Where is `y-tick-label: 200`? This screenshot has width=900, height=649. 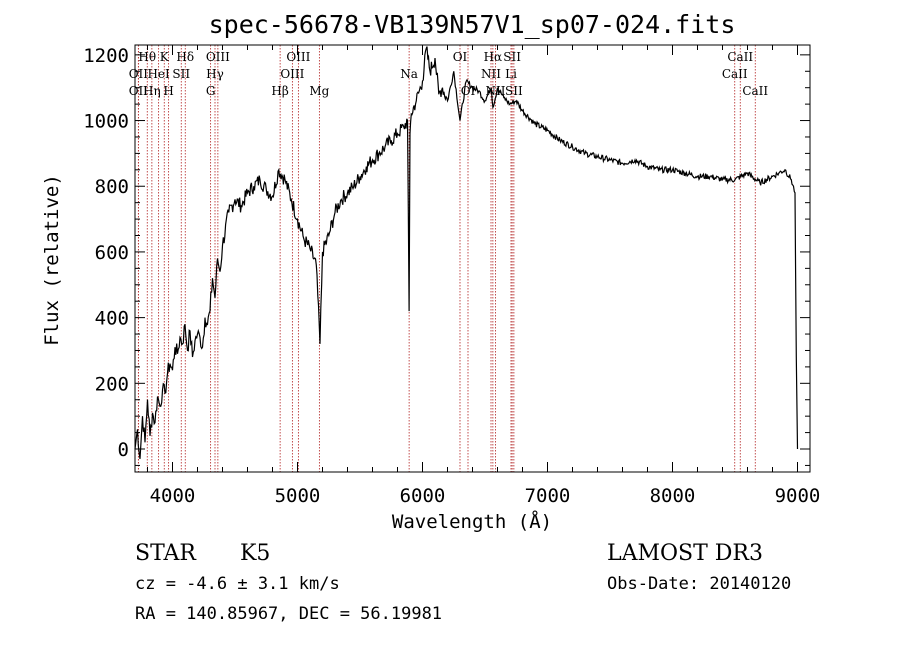 y-tick-label: 200 is located at coordinates (112, 384).